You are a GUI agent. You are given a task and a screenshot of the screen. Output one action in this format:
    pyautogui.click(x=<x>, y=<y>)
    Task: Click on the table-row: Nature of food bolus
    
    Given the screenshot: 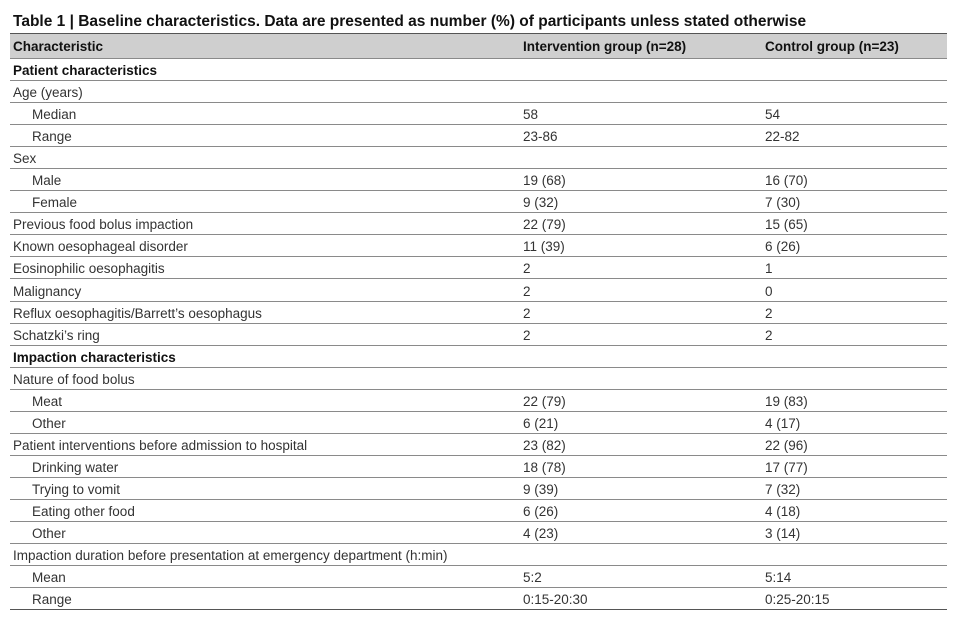 What is the action you would take?
    pyautogui.click(x=478, y=379)
    